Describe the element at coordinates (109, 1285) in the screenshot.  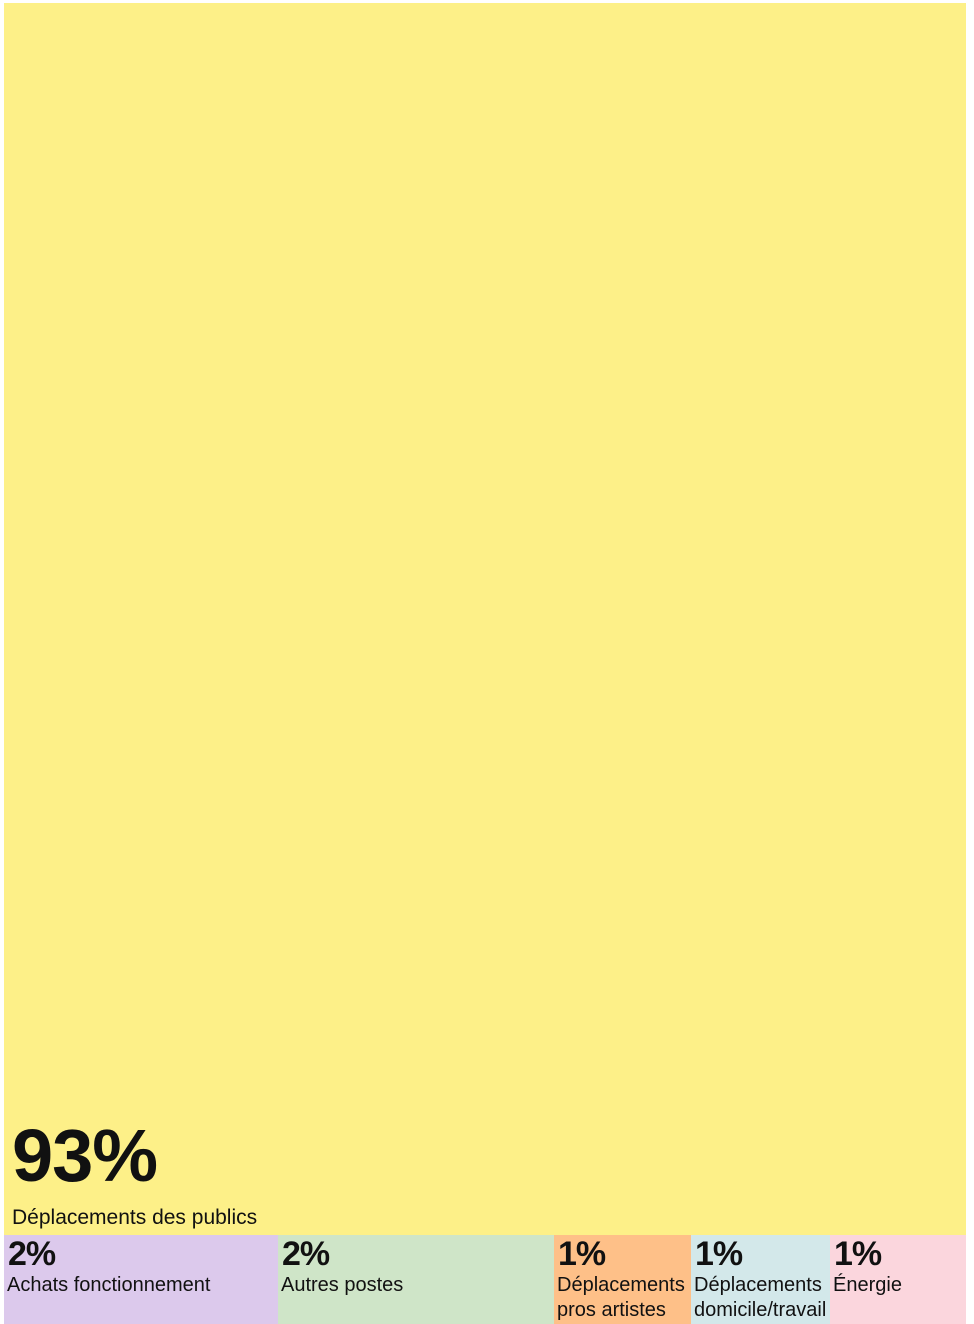
I see `tile-category-label: Achats fonctionnement` at that location.